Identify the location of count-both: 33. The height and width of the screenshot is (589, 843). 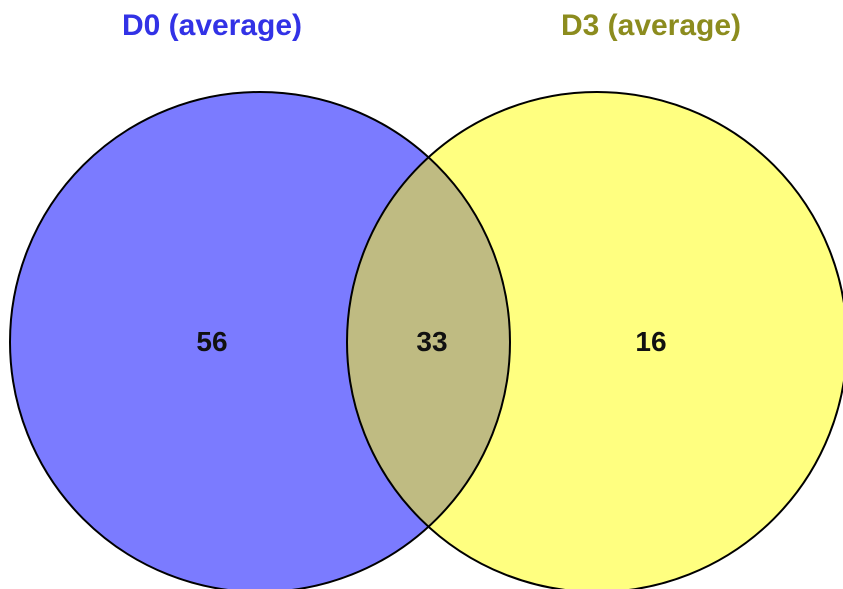
(431, 341).